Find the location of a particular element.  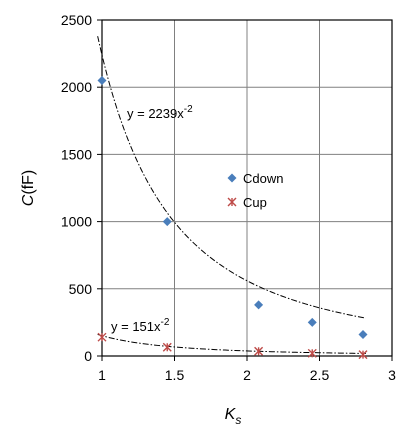

x-axis-label-subscript: s is located at coordinates (238, 420).